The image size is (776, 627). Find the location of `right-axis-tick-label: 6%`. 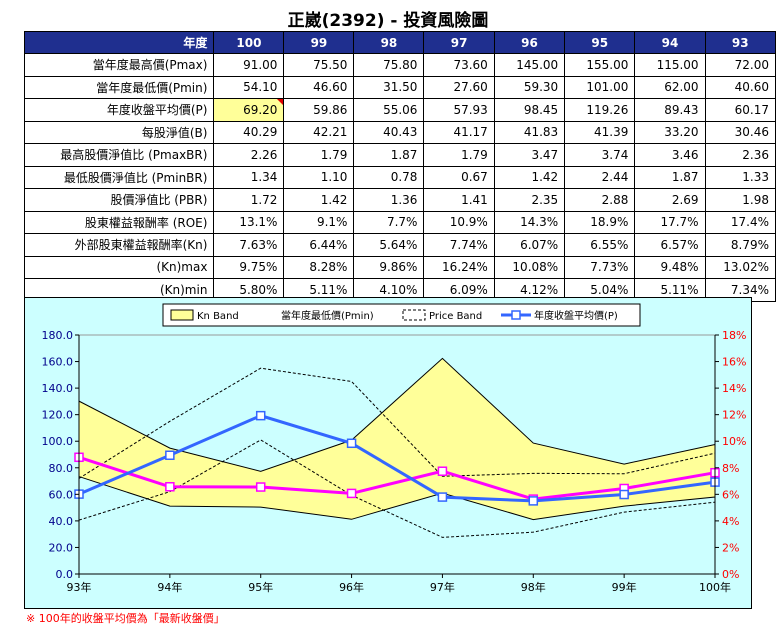

right-axis-tick-label: 6% is located at coordinates (730, 494).